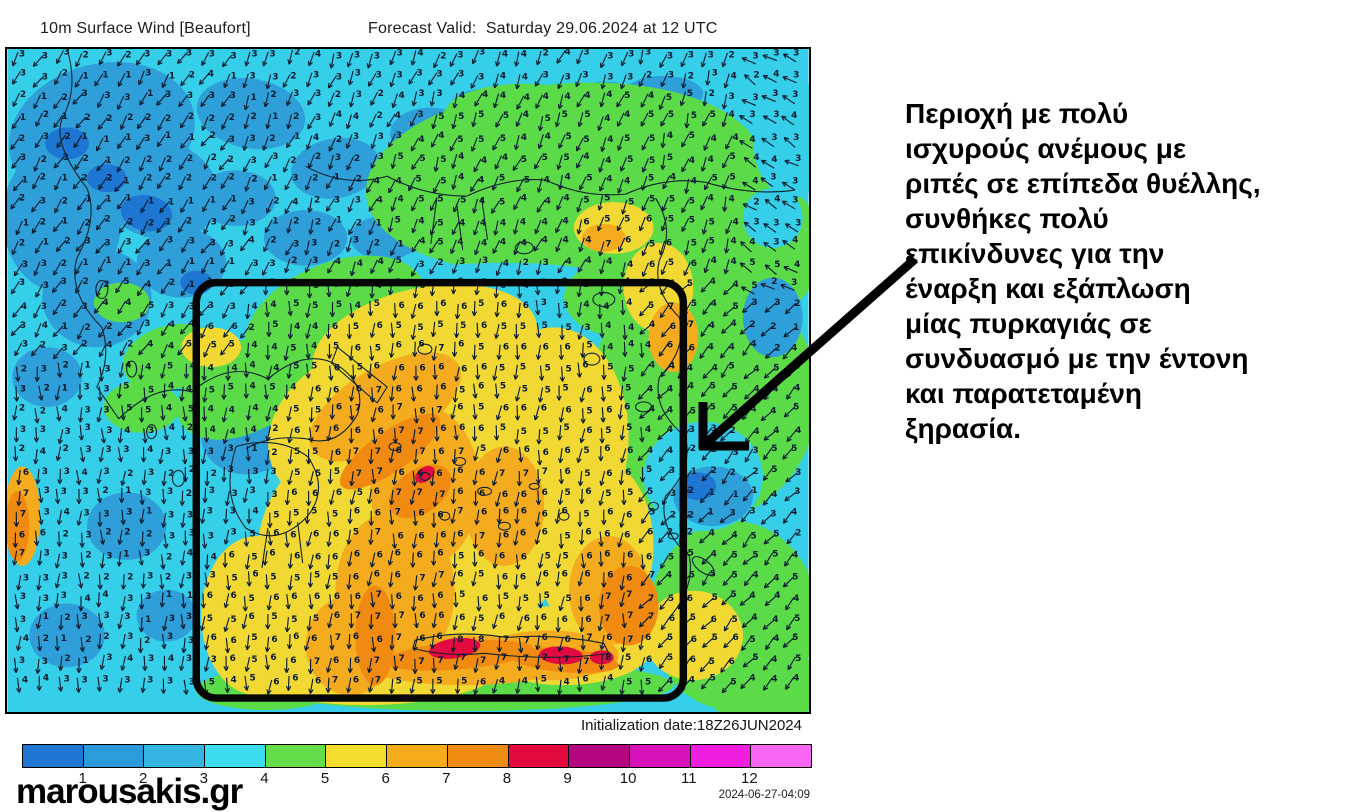  What do you see at coordinates (146, 213) in the screenshot?
I see `beaufort-region` at bounding box center [146, 213].